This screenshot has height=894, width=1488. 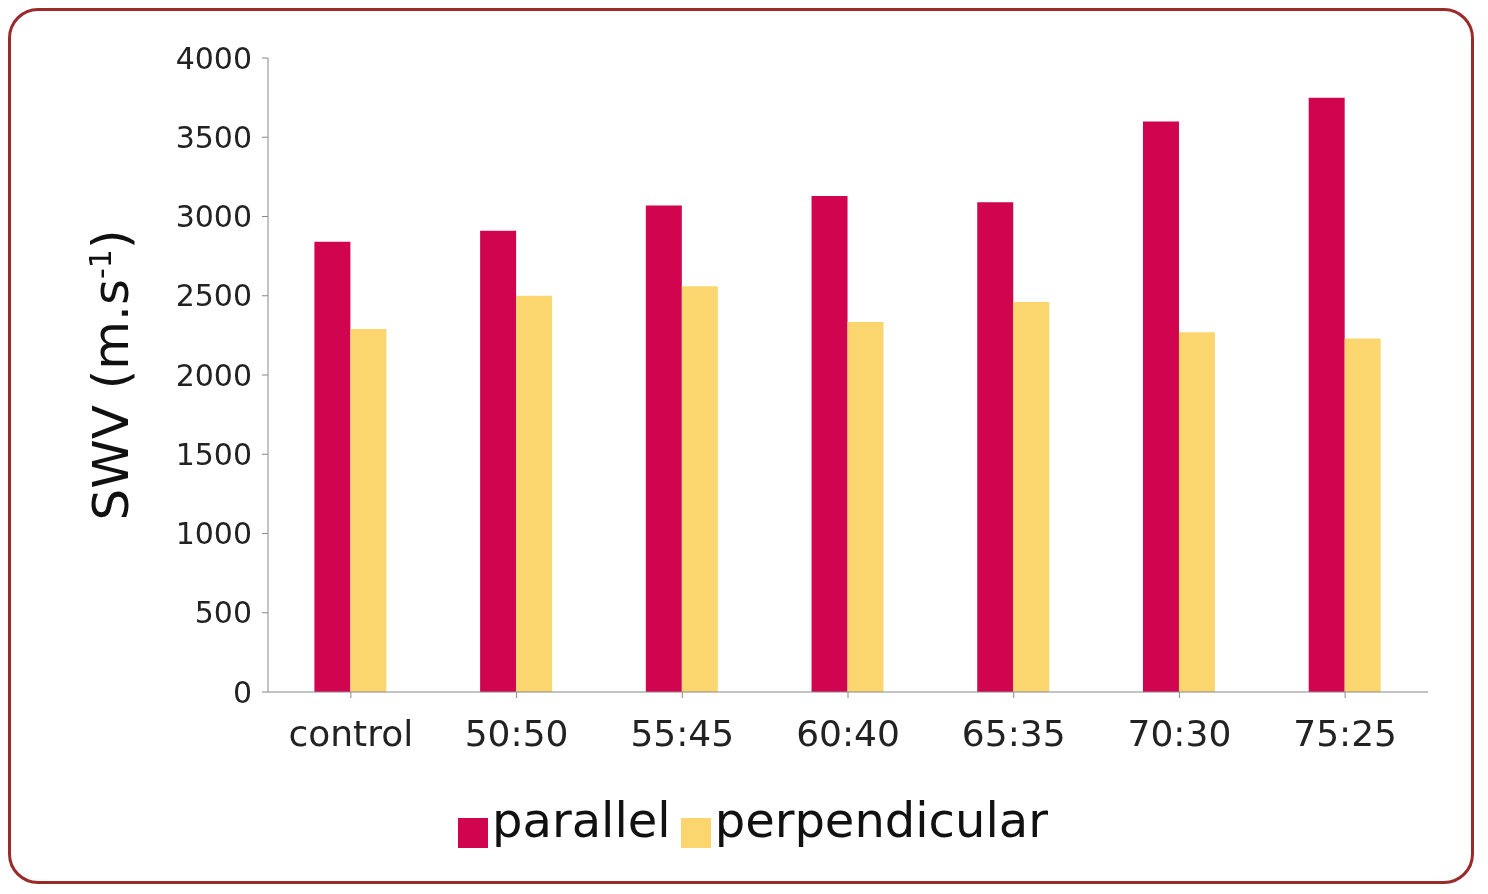 I want to click on x-tick-label: 75:25, so click(x=1345, y=733).